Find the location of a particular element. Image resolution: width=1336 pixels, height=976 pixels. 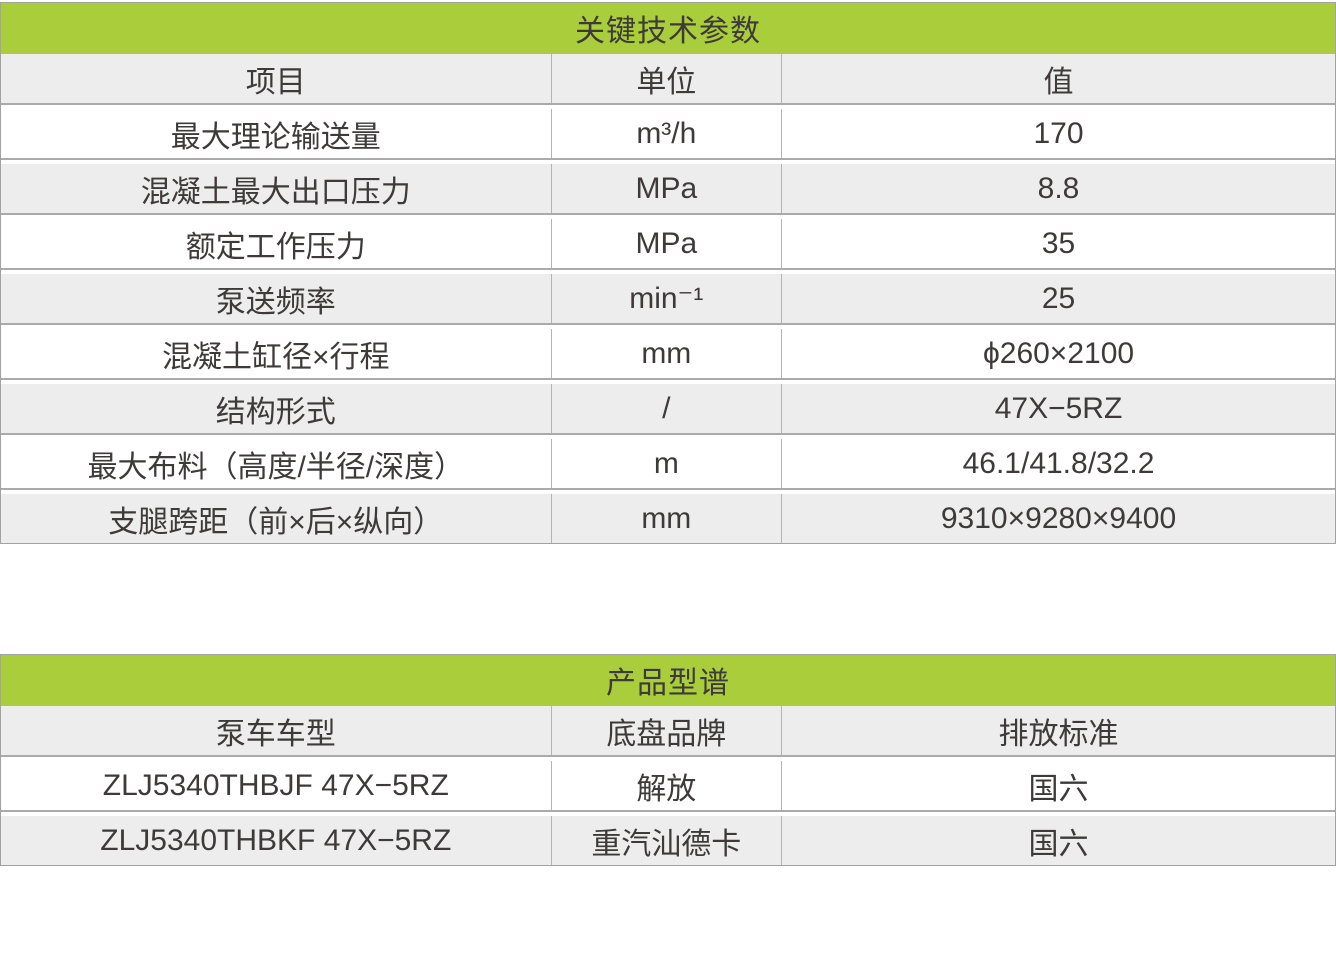

cell-unit: m³/h is located at coordinates (666, 133).